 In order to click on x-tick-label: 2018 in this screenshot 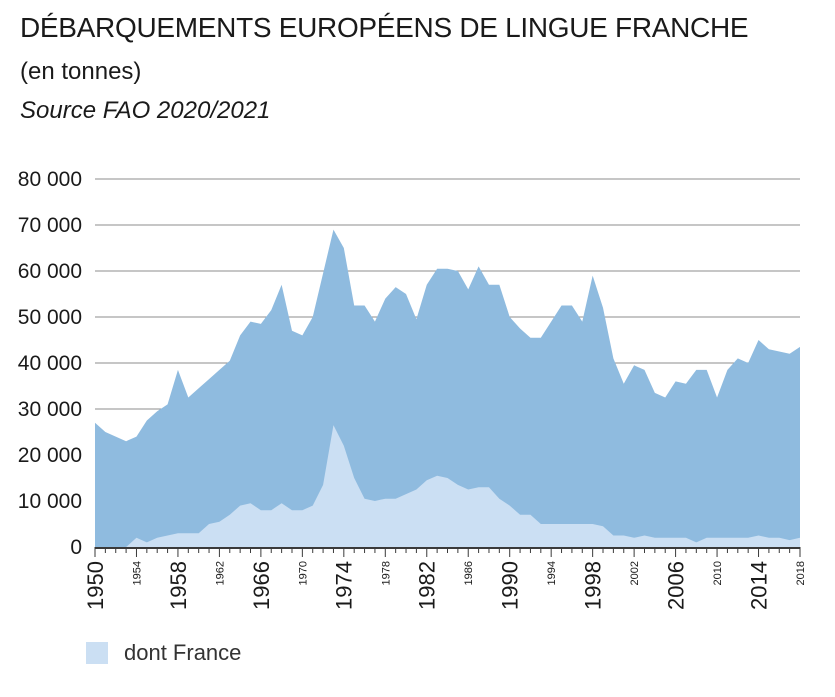, I will do `click(801, 573)`.